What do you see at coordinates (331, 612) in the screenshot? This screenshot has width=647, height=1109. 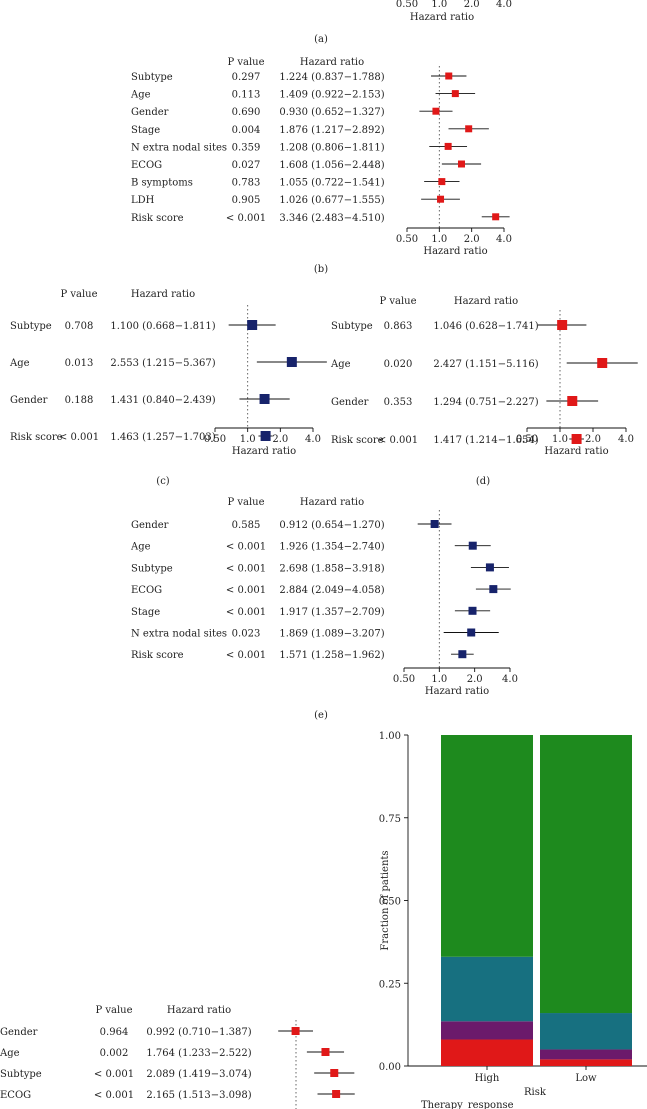 I see `row-hazard-ratio-text: 1.917 (1.357−2.709)` at bounding box center [331, 612].